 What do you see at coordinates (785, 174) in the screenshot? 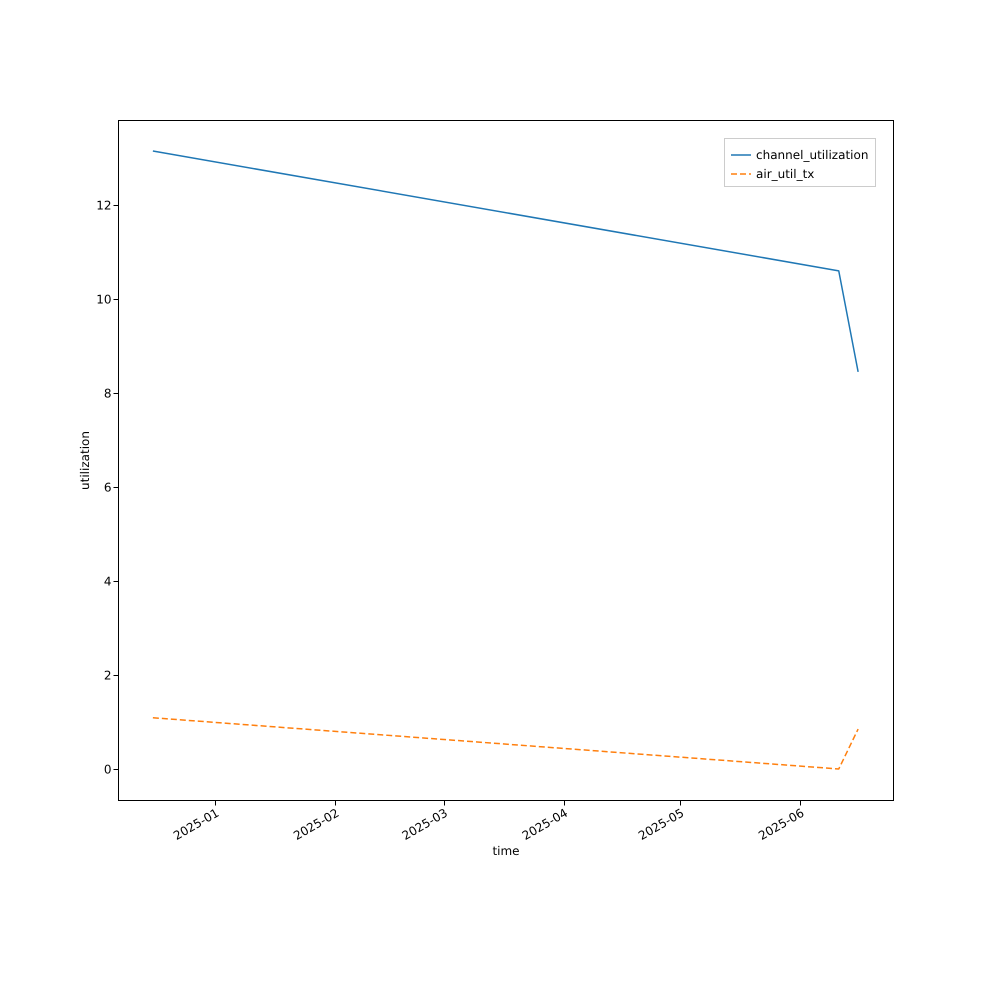
I see `legend-label: air_util_tx` at bounding box center [785, 174].